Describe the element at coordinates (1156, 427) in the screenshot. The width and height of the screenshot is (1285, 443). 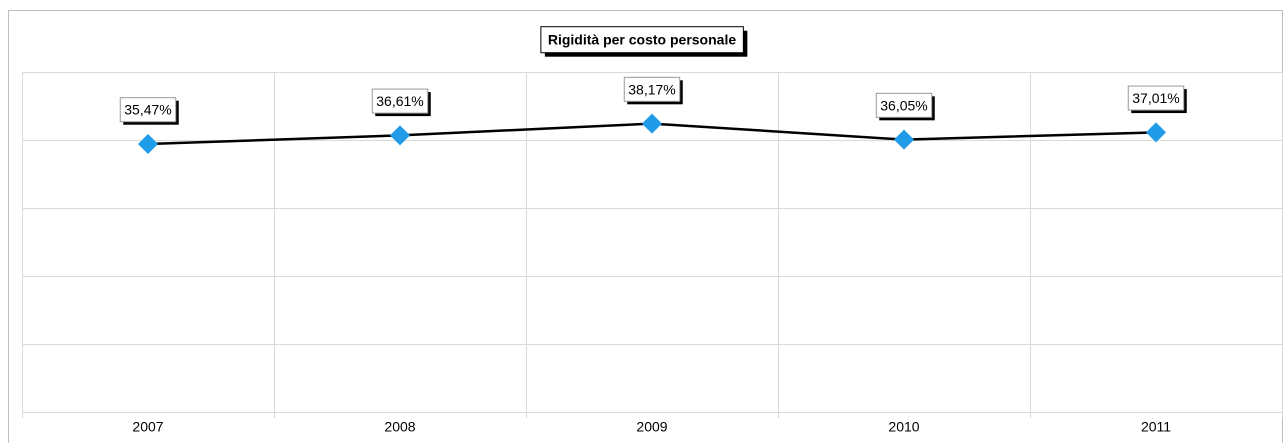
I see `x-tick-label: 2011` at that location.